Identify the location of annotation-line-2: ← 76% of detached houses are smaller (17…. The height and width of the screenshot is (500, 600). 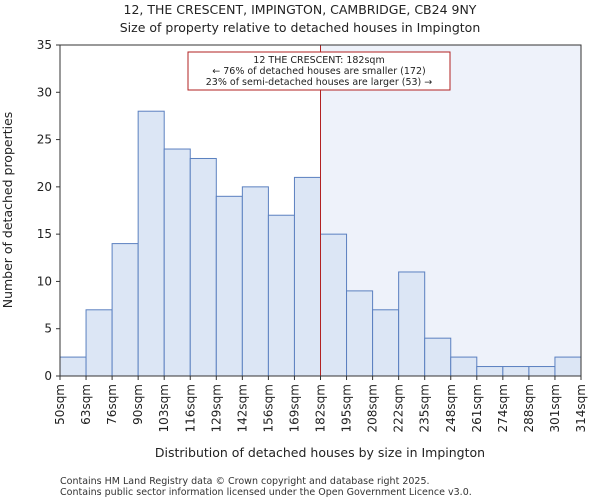
(318, 71).